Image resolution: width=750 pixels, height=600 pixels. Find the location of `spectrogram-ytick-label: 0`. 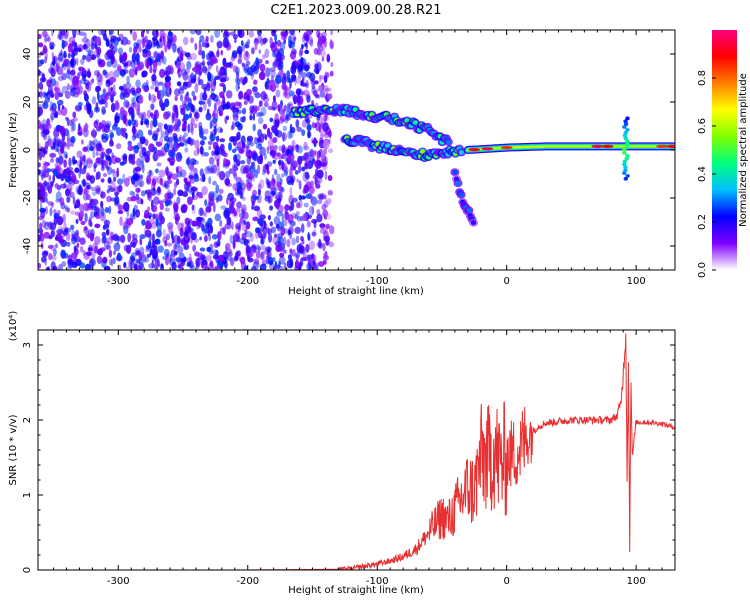

spectrogram-ytick-label: 0 is located at coordinates (27, 150).